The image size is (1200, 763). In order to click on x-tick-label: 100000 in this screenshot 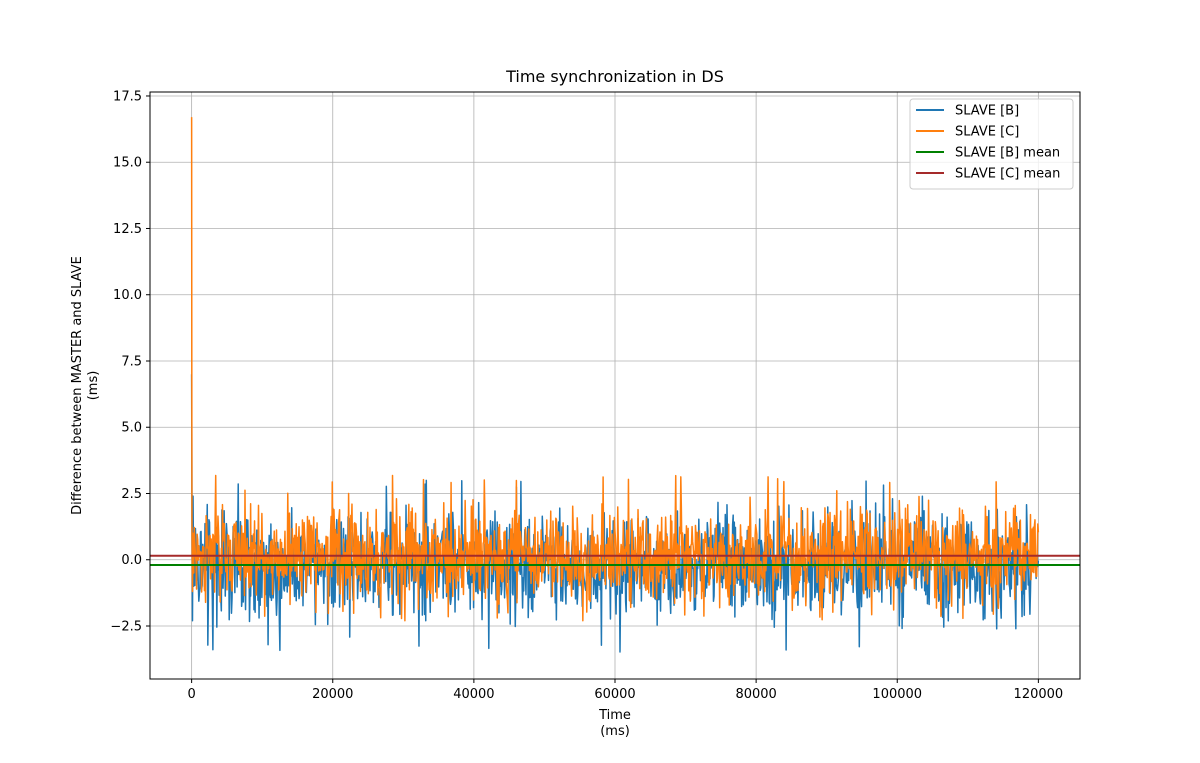, I will do `click(897, 694)`.